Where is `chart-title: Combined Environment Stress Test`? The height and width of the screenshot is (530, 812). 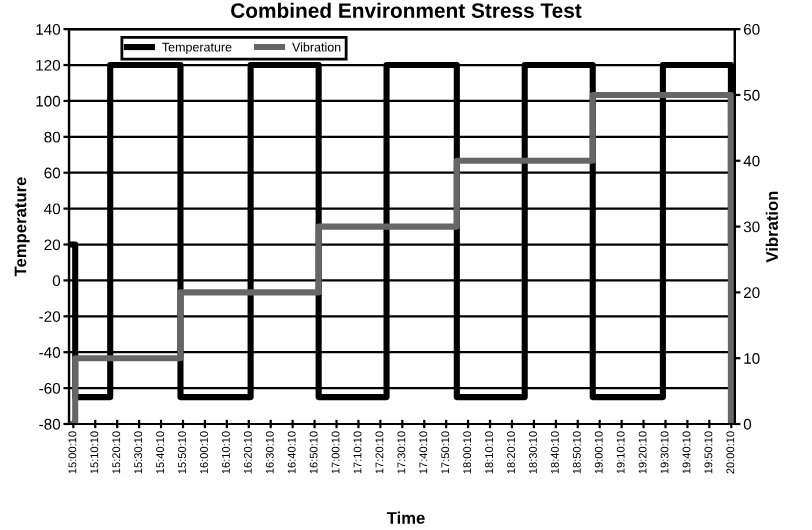
chart-title: Combined Environment Stress Test is located at coordinates (406, 10).